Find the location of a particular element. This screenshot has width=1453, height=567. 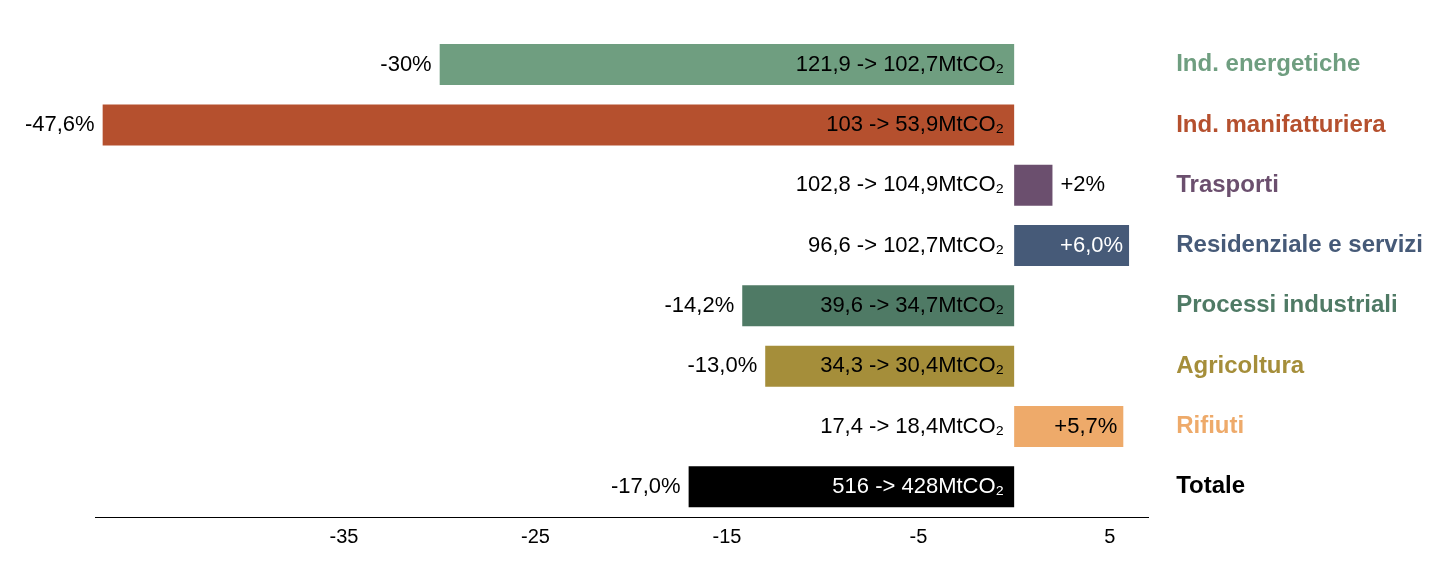

x-tick-label: 5 is located at coordinates (1110, 535).